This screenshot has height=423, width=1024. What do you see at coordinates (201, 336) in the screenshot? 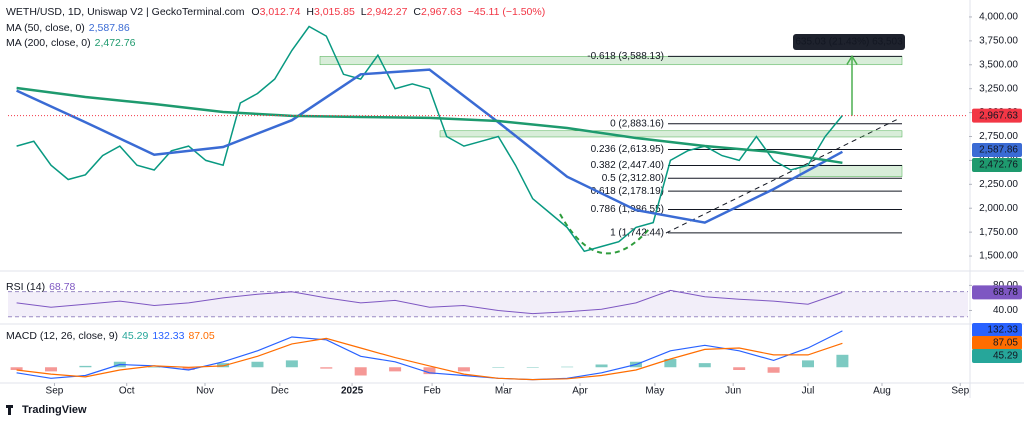
I see `signal-value: 87.05` at bounding box center [201, 336].